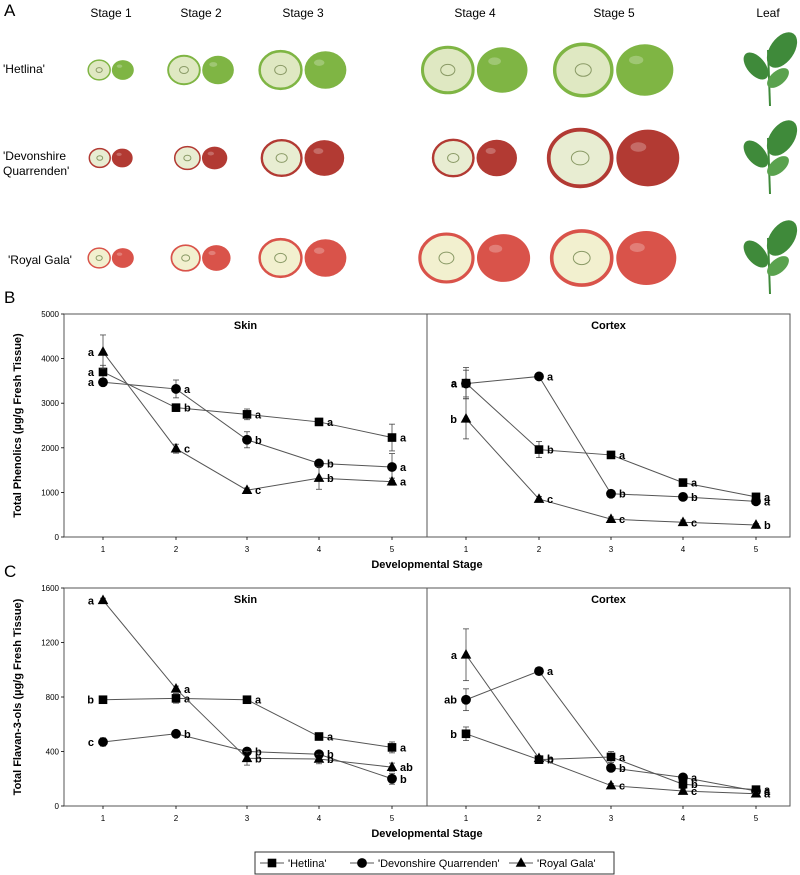  I want to click on fruit-royal-gala-stage-2-highlight, so click(212, 253).